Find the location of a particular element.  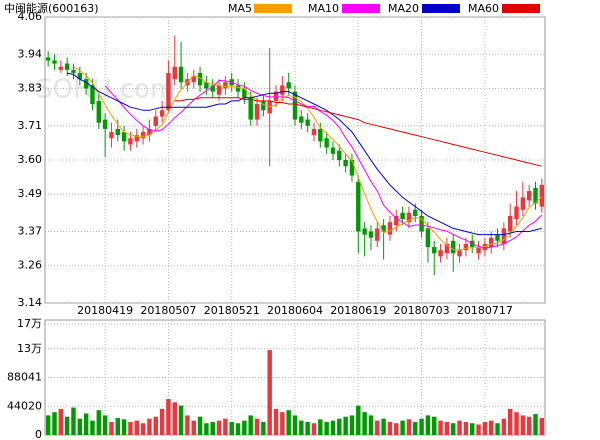

x-tick-label: 20180507 is located at coordinates (168, 310).